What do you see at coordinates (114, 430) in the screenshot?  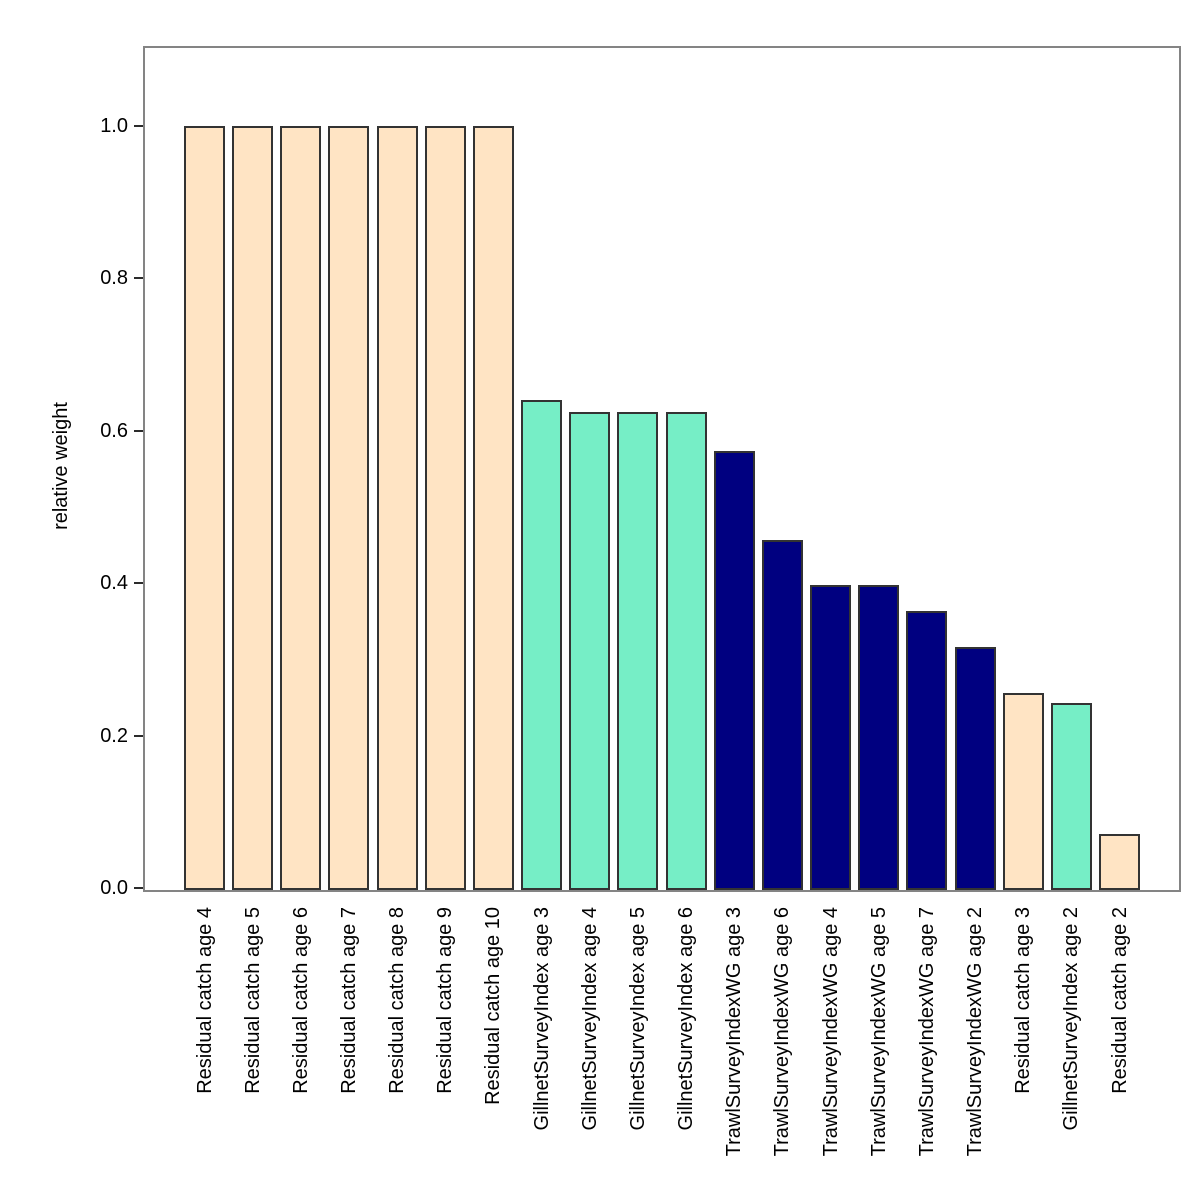 I see `y-tick-label: 0.6` at bounding box center [114, 430].